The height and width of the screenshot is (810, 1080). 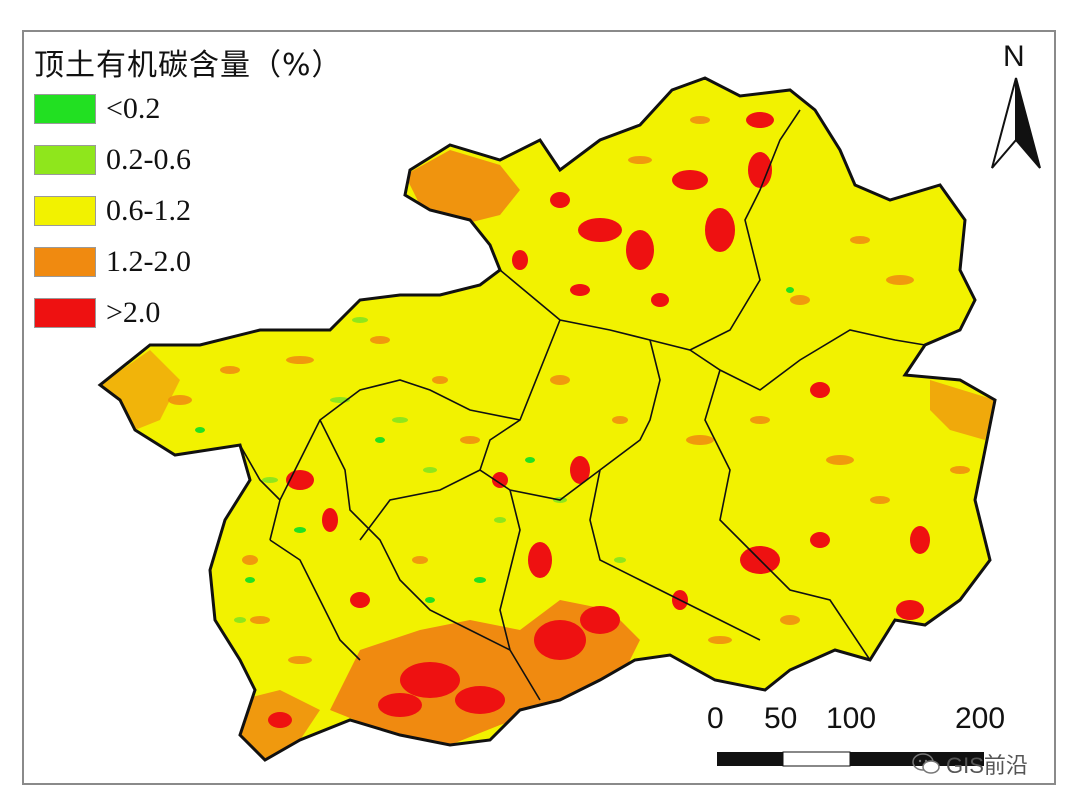 What do you see at coordinates (987, 765) in the screenshot?
I see `watermark-text: GIS前沿` at bounding box center [987, 765].